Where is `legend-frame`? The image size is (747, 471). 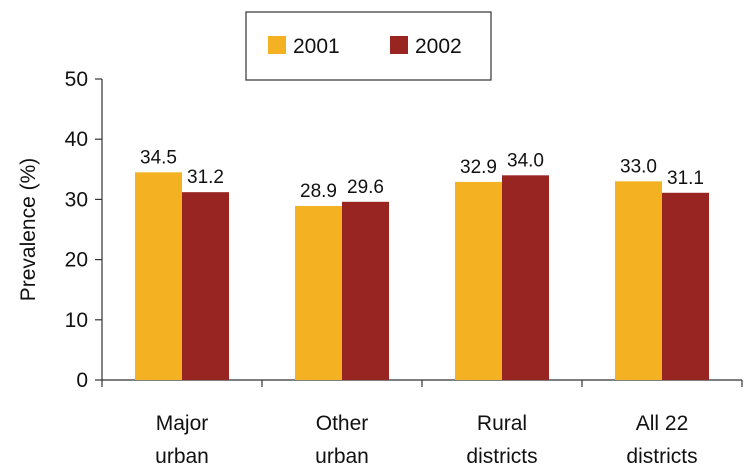 legend-frame is located at coordinates (368, 46).